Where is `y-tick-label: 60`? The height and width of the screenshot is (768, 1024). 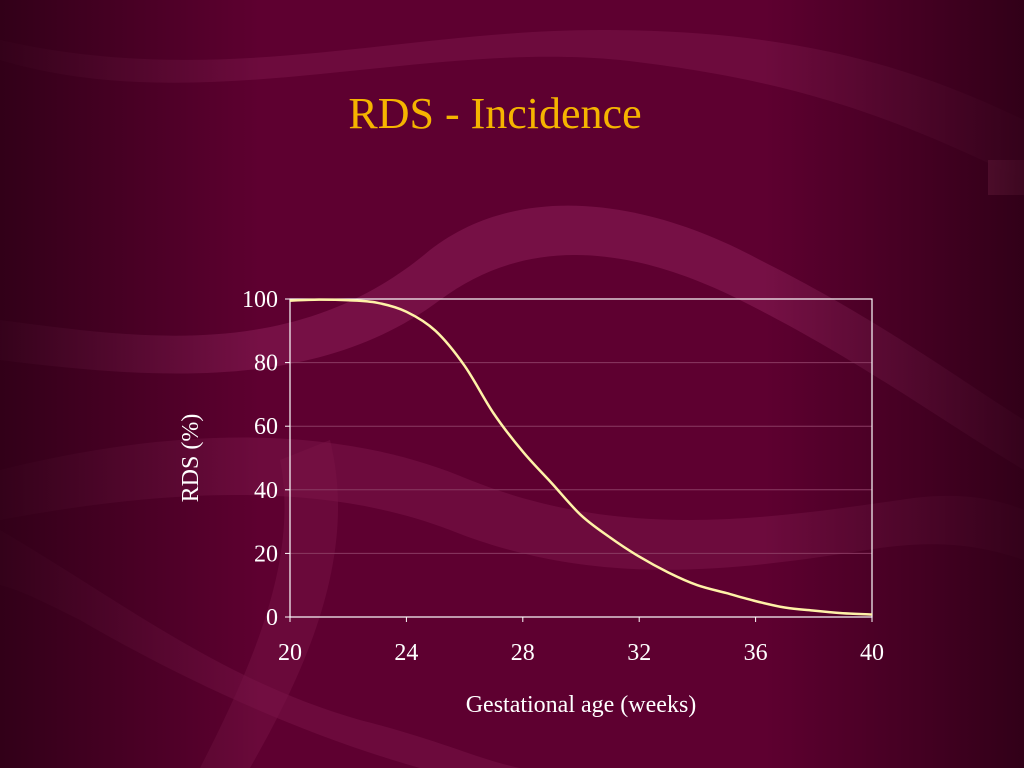 y-tick-label: 60 is located at coordinates (266, 427).